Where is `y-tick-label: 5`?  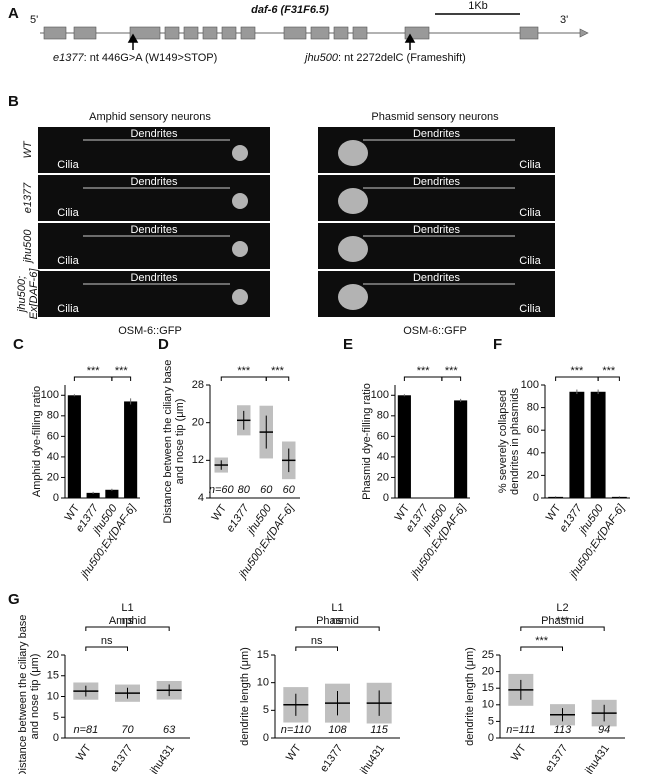
y-tick-label: 5 is located at coordinates (491, 721).